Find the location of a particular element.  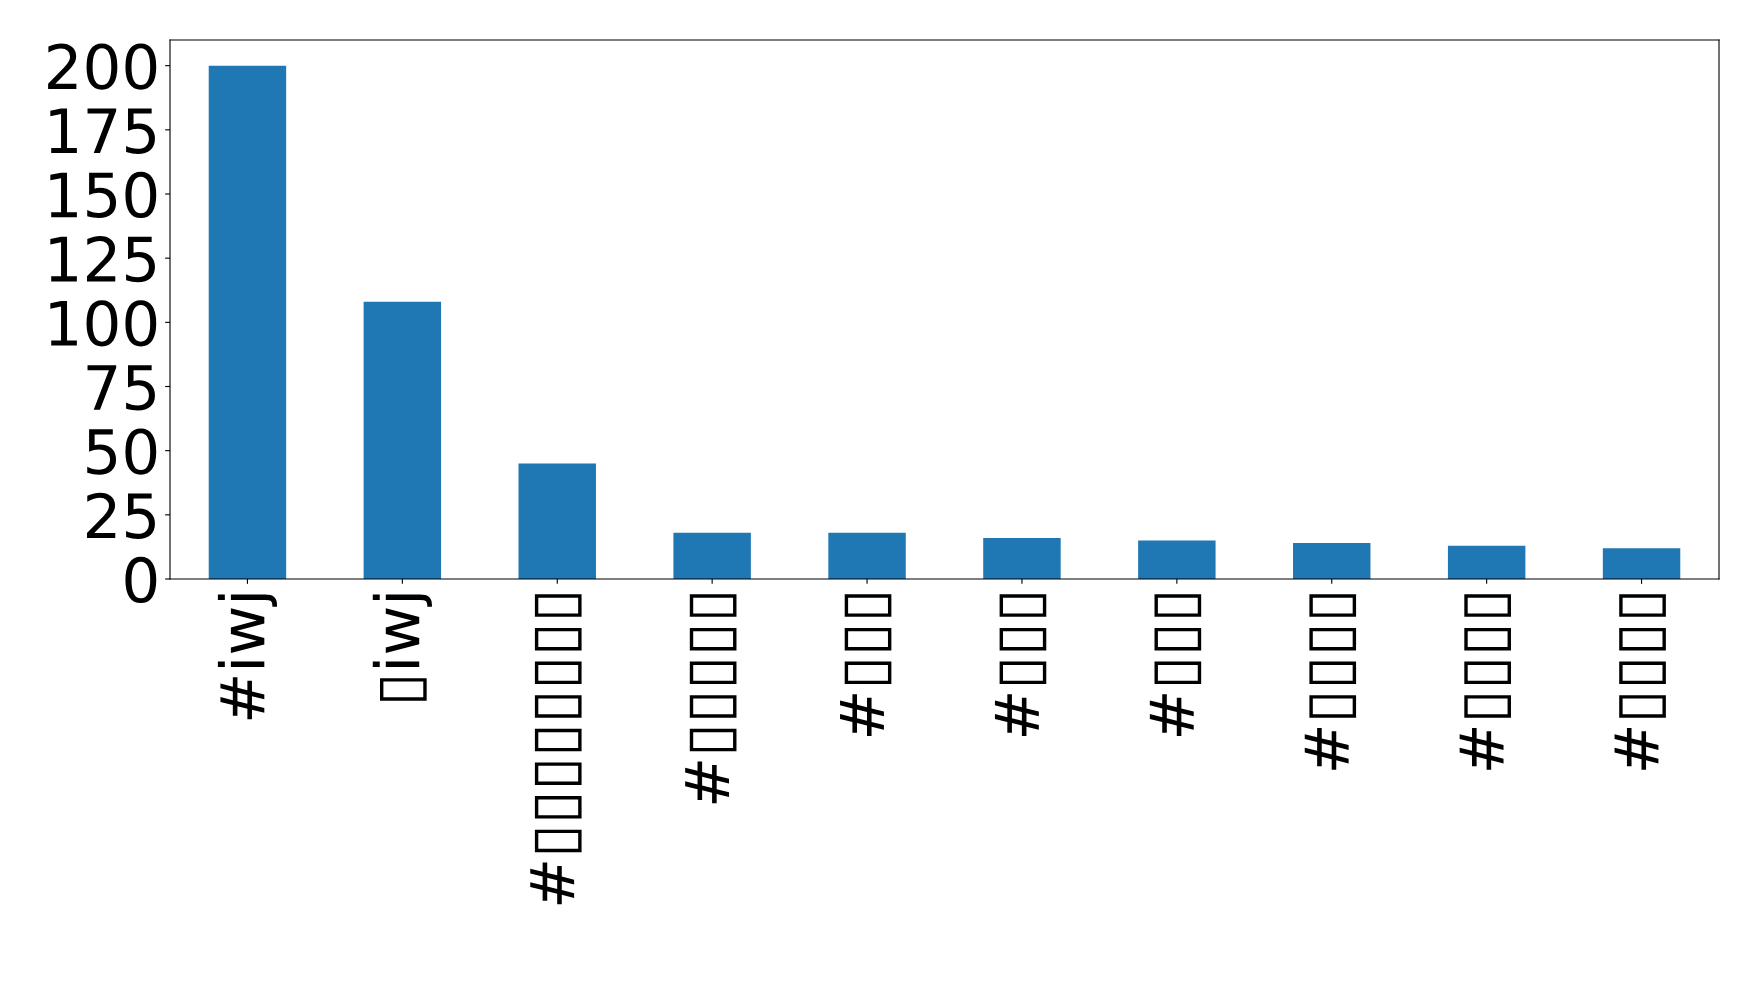

y-tick-label: 200 is located at coordinates (102, 66).